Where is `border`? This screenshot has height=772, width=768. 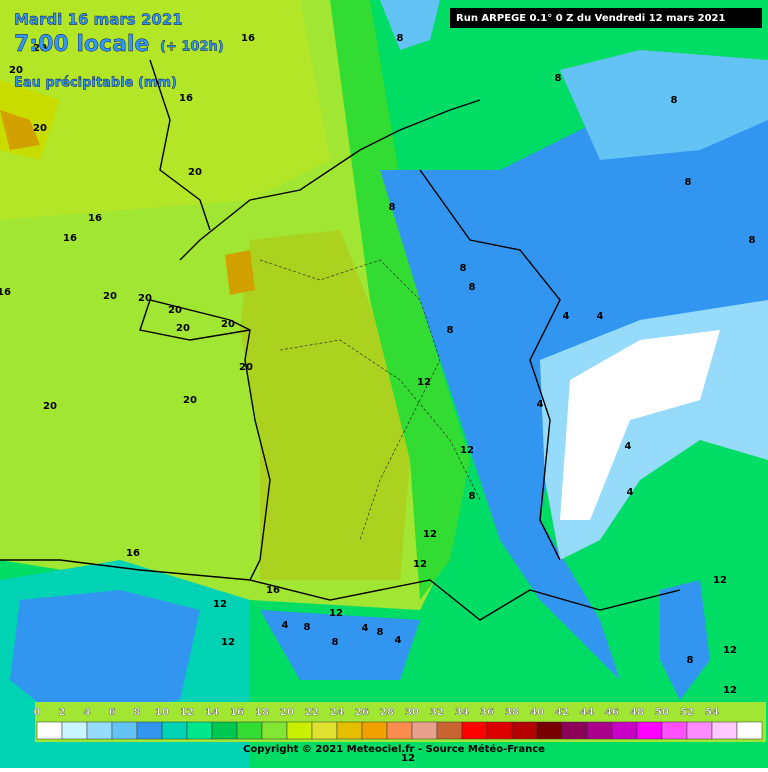
border is located at coordinates (490, 365).